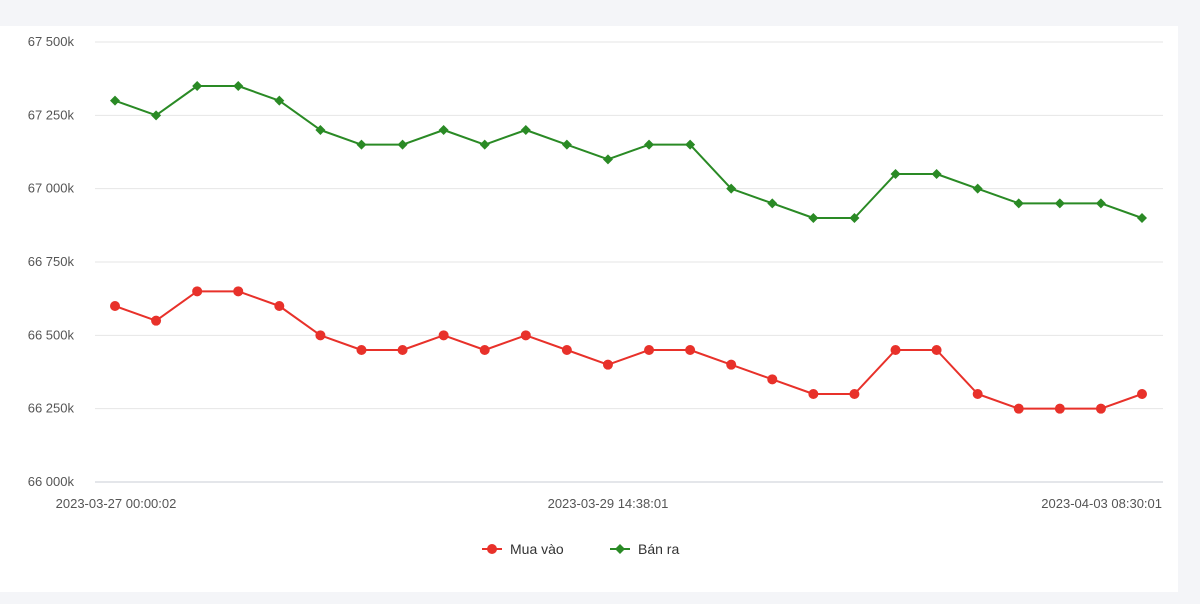 This screenshot has height=604, width=1200. What do you see at coordinates (116, 503) in the screenshot?
I see `x-tick-label: 2023-03-27 00:00:02` at bounding box center [116, 503].